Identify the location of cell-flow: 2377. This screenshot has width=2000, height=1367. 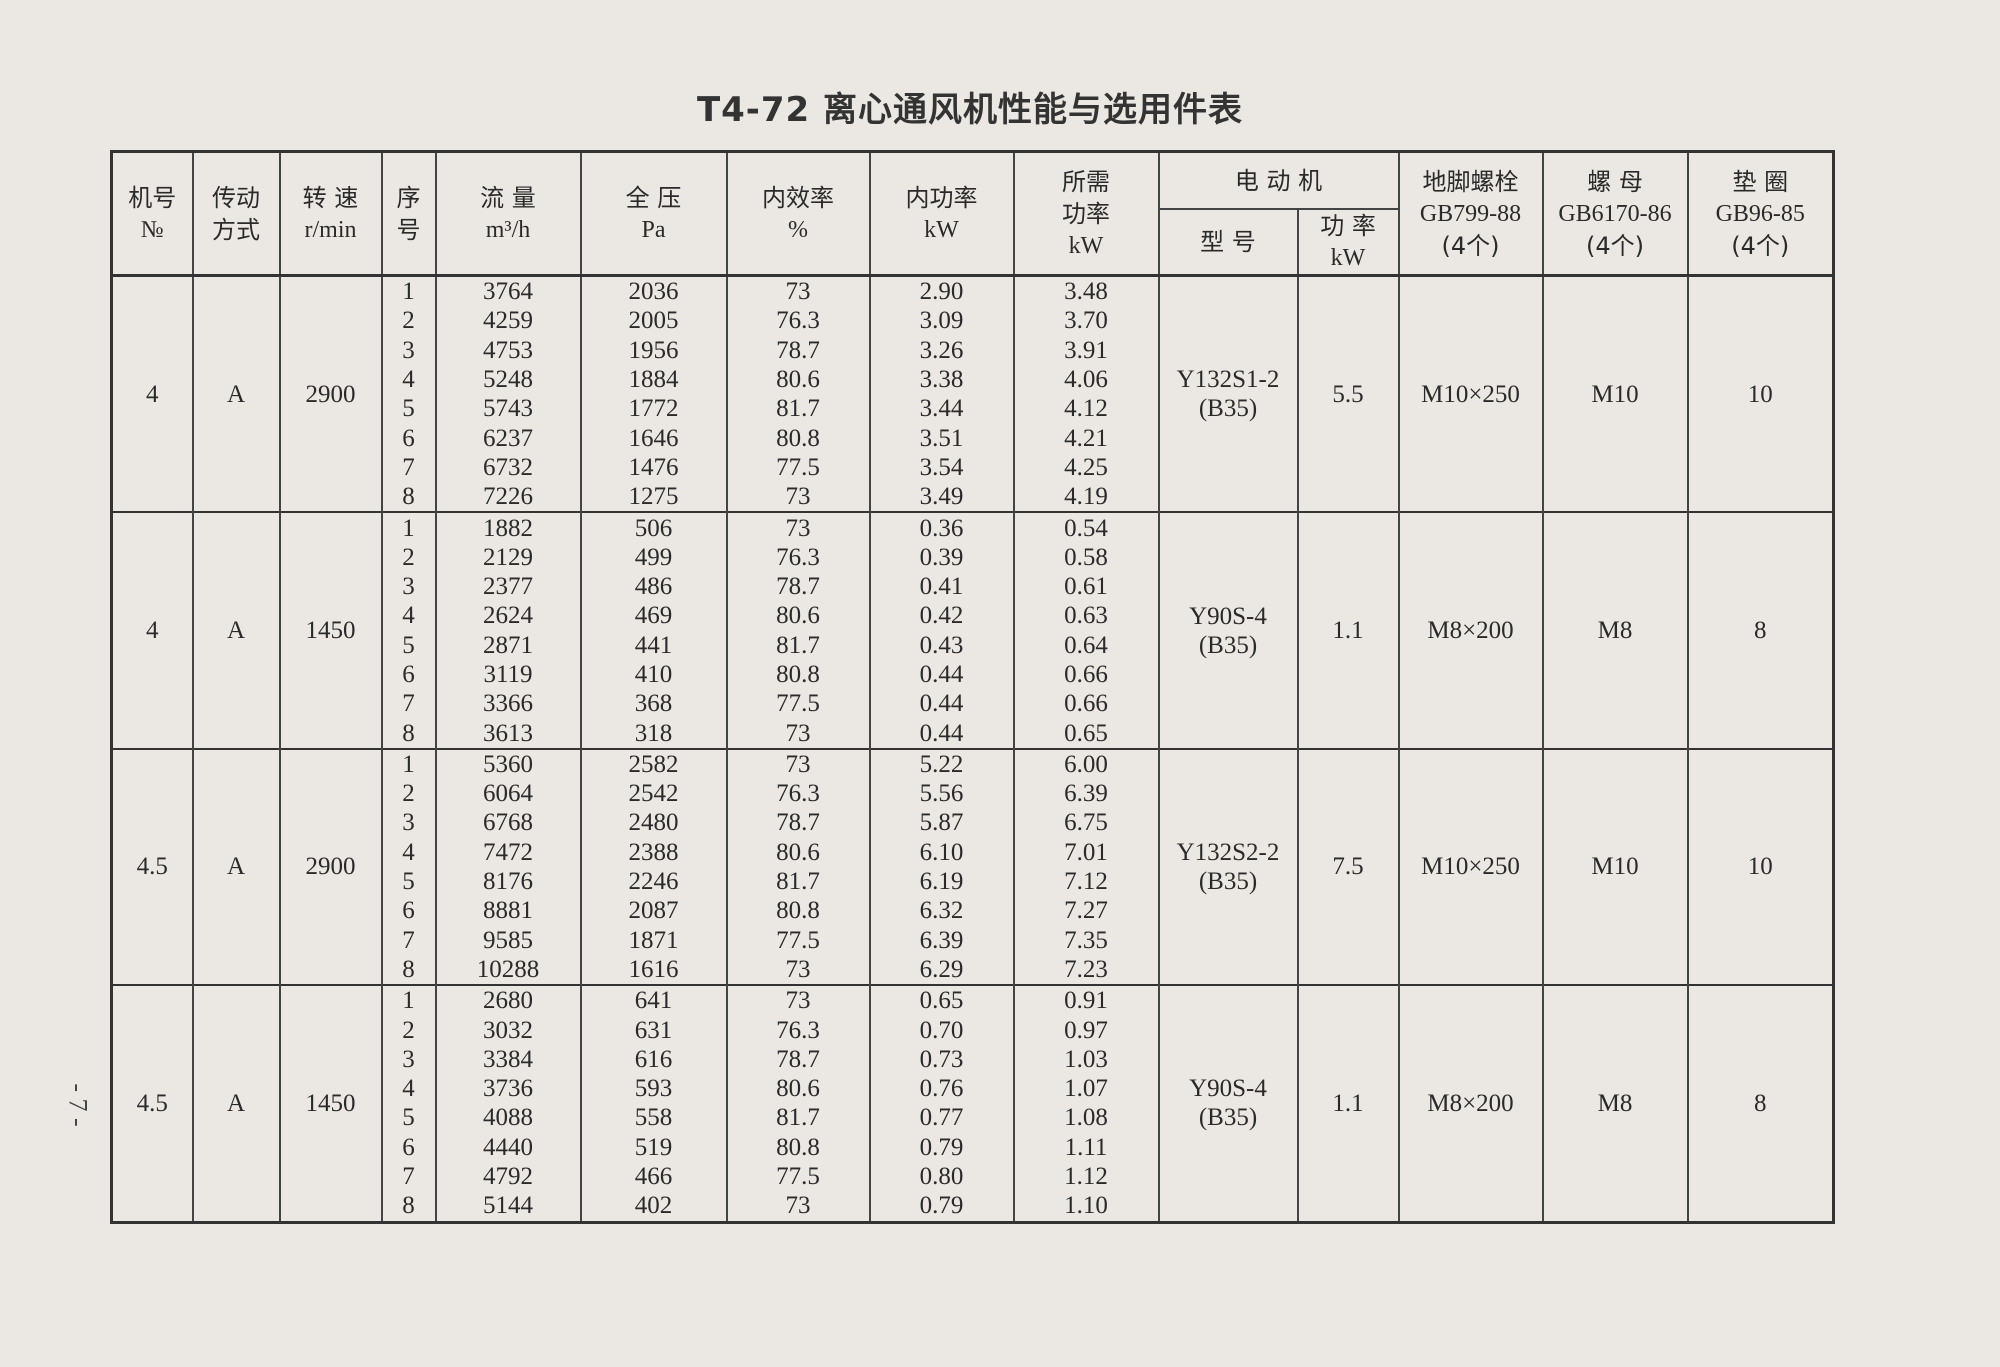
(508, 586).